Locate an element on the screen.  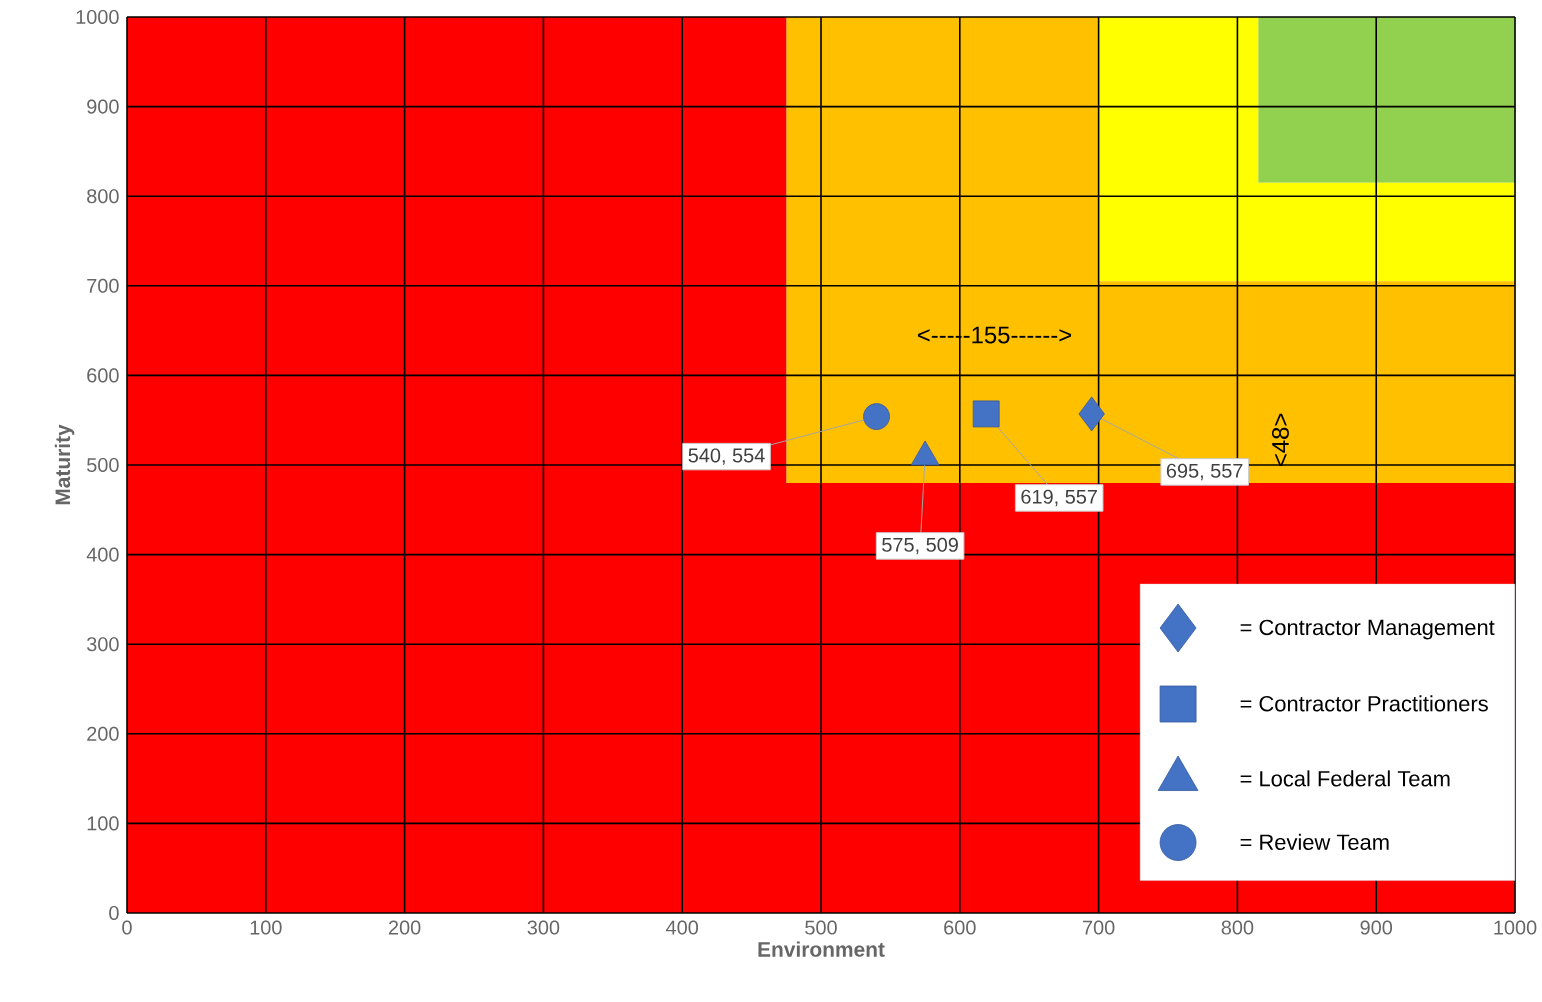
y-tick-label: 900 is located at coordinates (103, 106).